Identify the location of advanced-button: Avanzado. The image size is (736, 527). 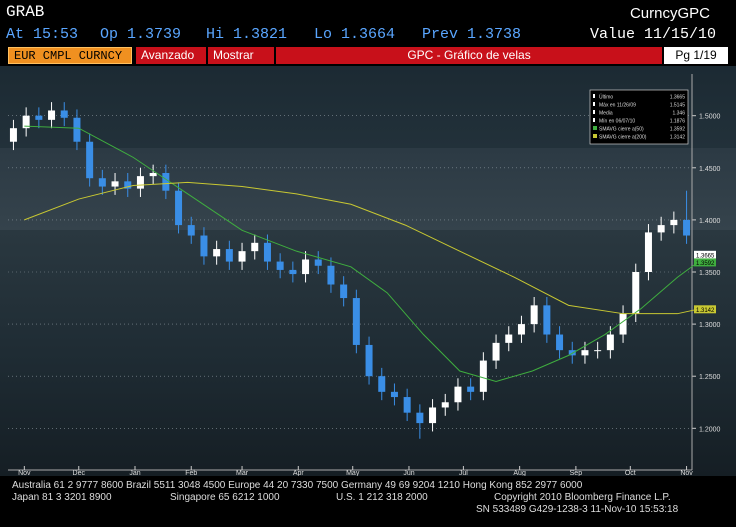
(171, 55).